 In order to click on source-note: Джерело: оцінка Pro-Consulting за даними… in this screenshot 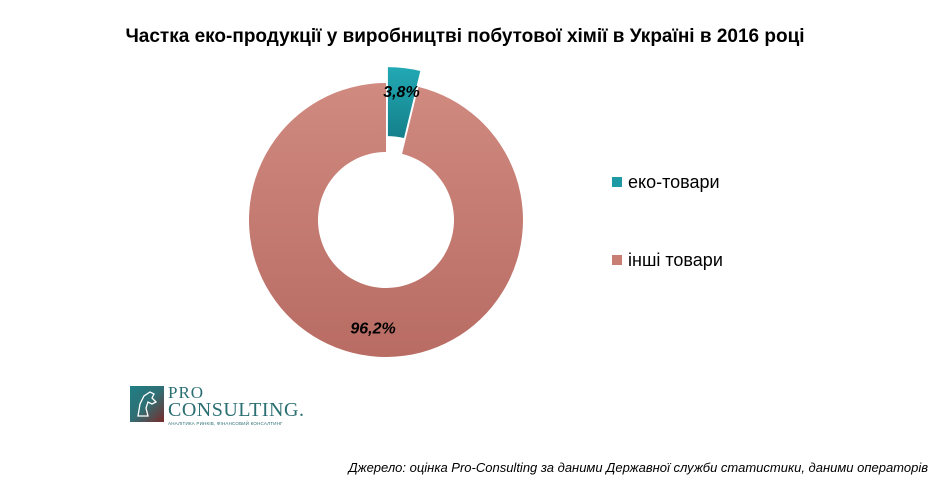, I will do `click(638, 467)`.